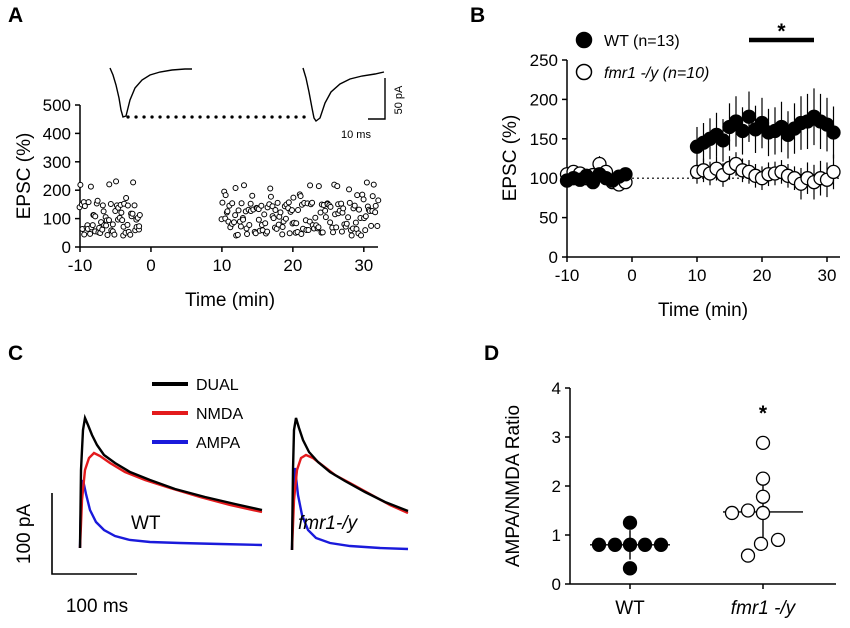  I want to click on panel-a-x-axis-label: Time (min), so click(230, 300).